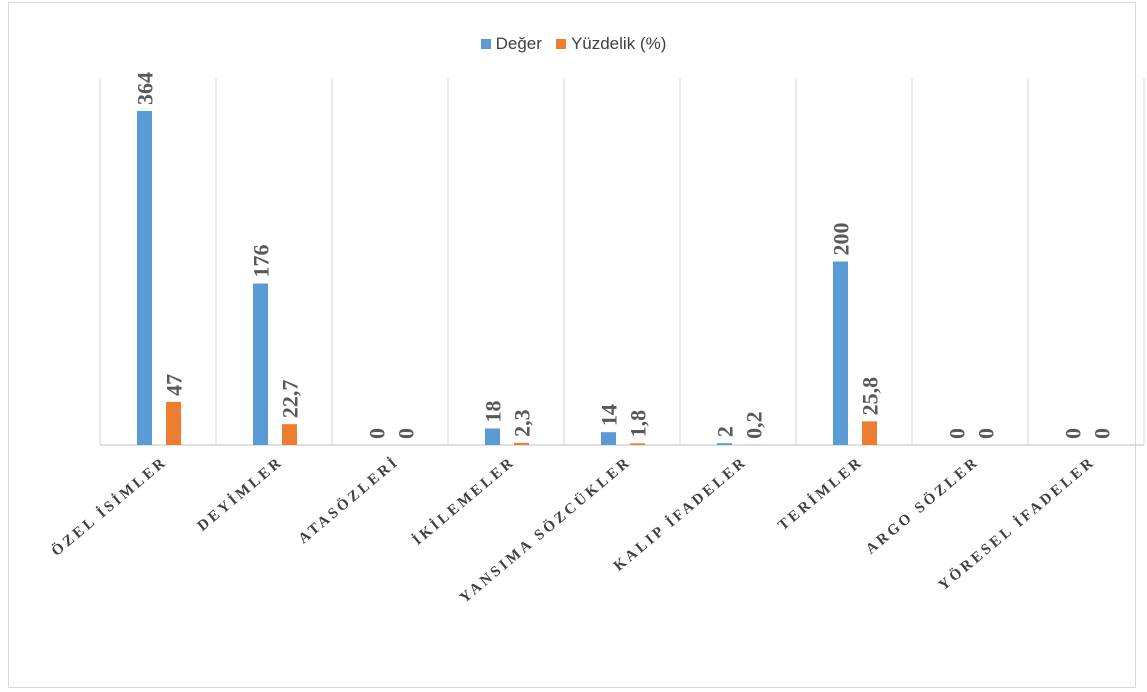 The image size is (1147, 692). Describe the element at coordinates (290, 399) in the screenshot. I see `data-label: 22,7` at that location.